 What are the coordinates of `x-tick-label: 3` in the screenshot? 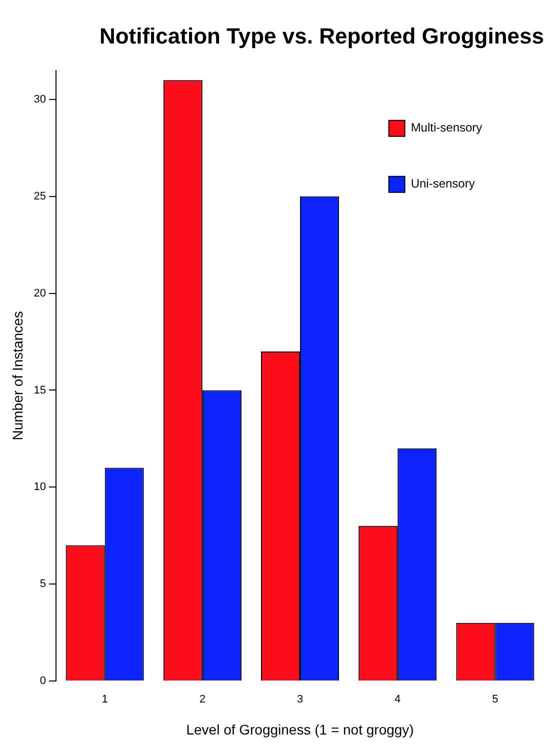 It's located at (300, 700).